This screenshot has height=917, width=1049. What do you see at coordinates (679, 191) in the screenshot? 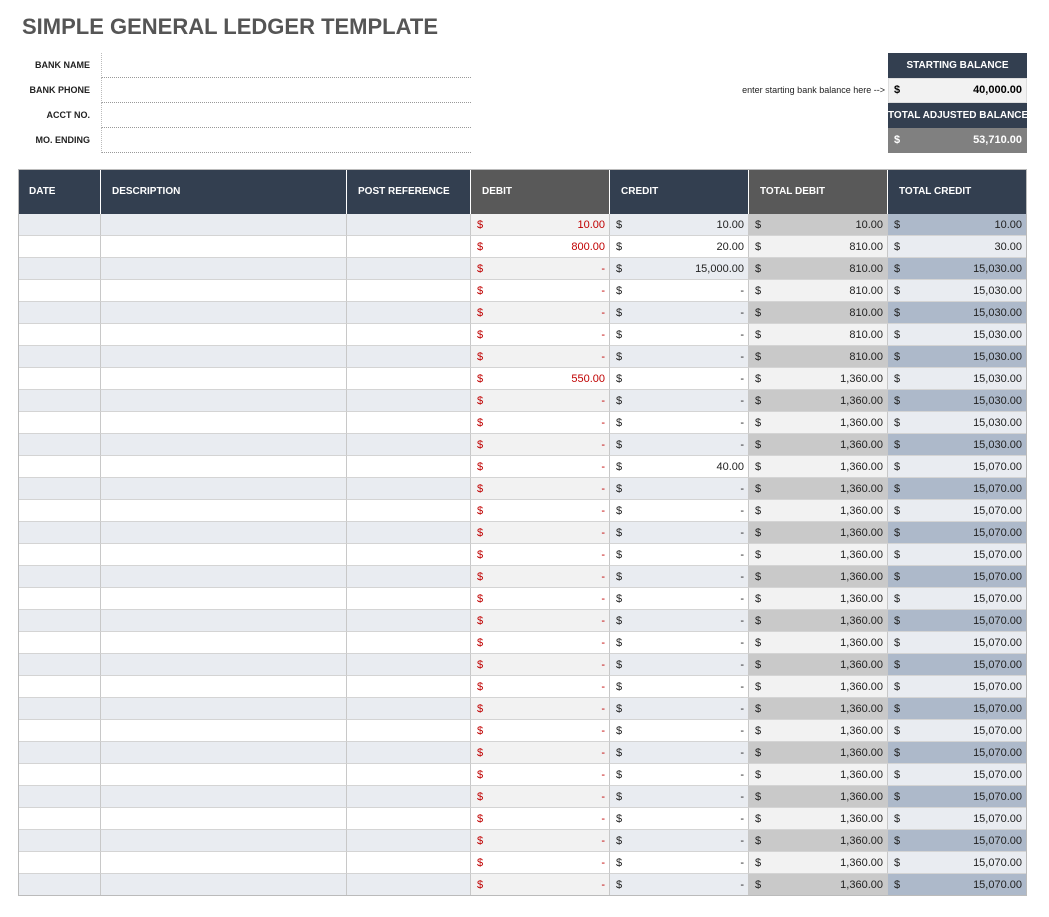
I see `column-header: CREDIT` at bounding box center [679, 191].